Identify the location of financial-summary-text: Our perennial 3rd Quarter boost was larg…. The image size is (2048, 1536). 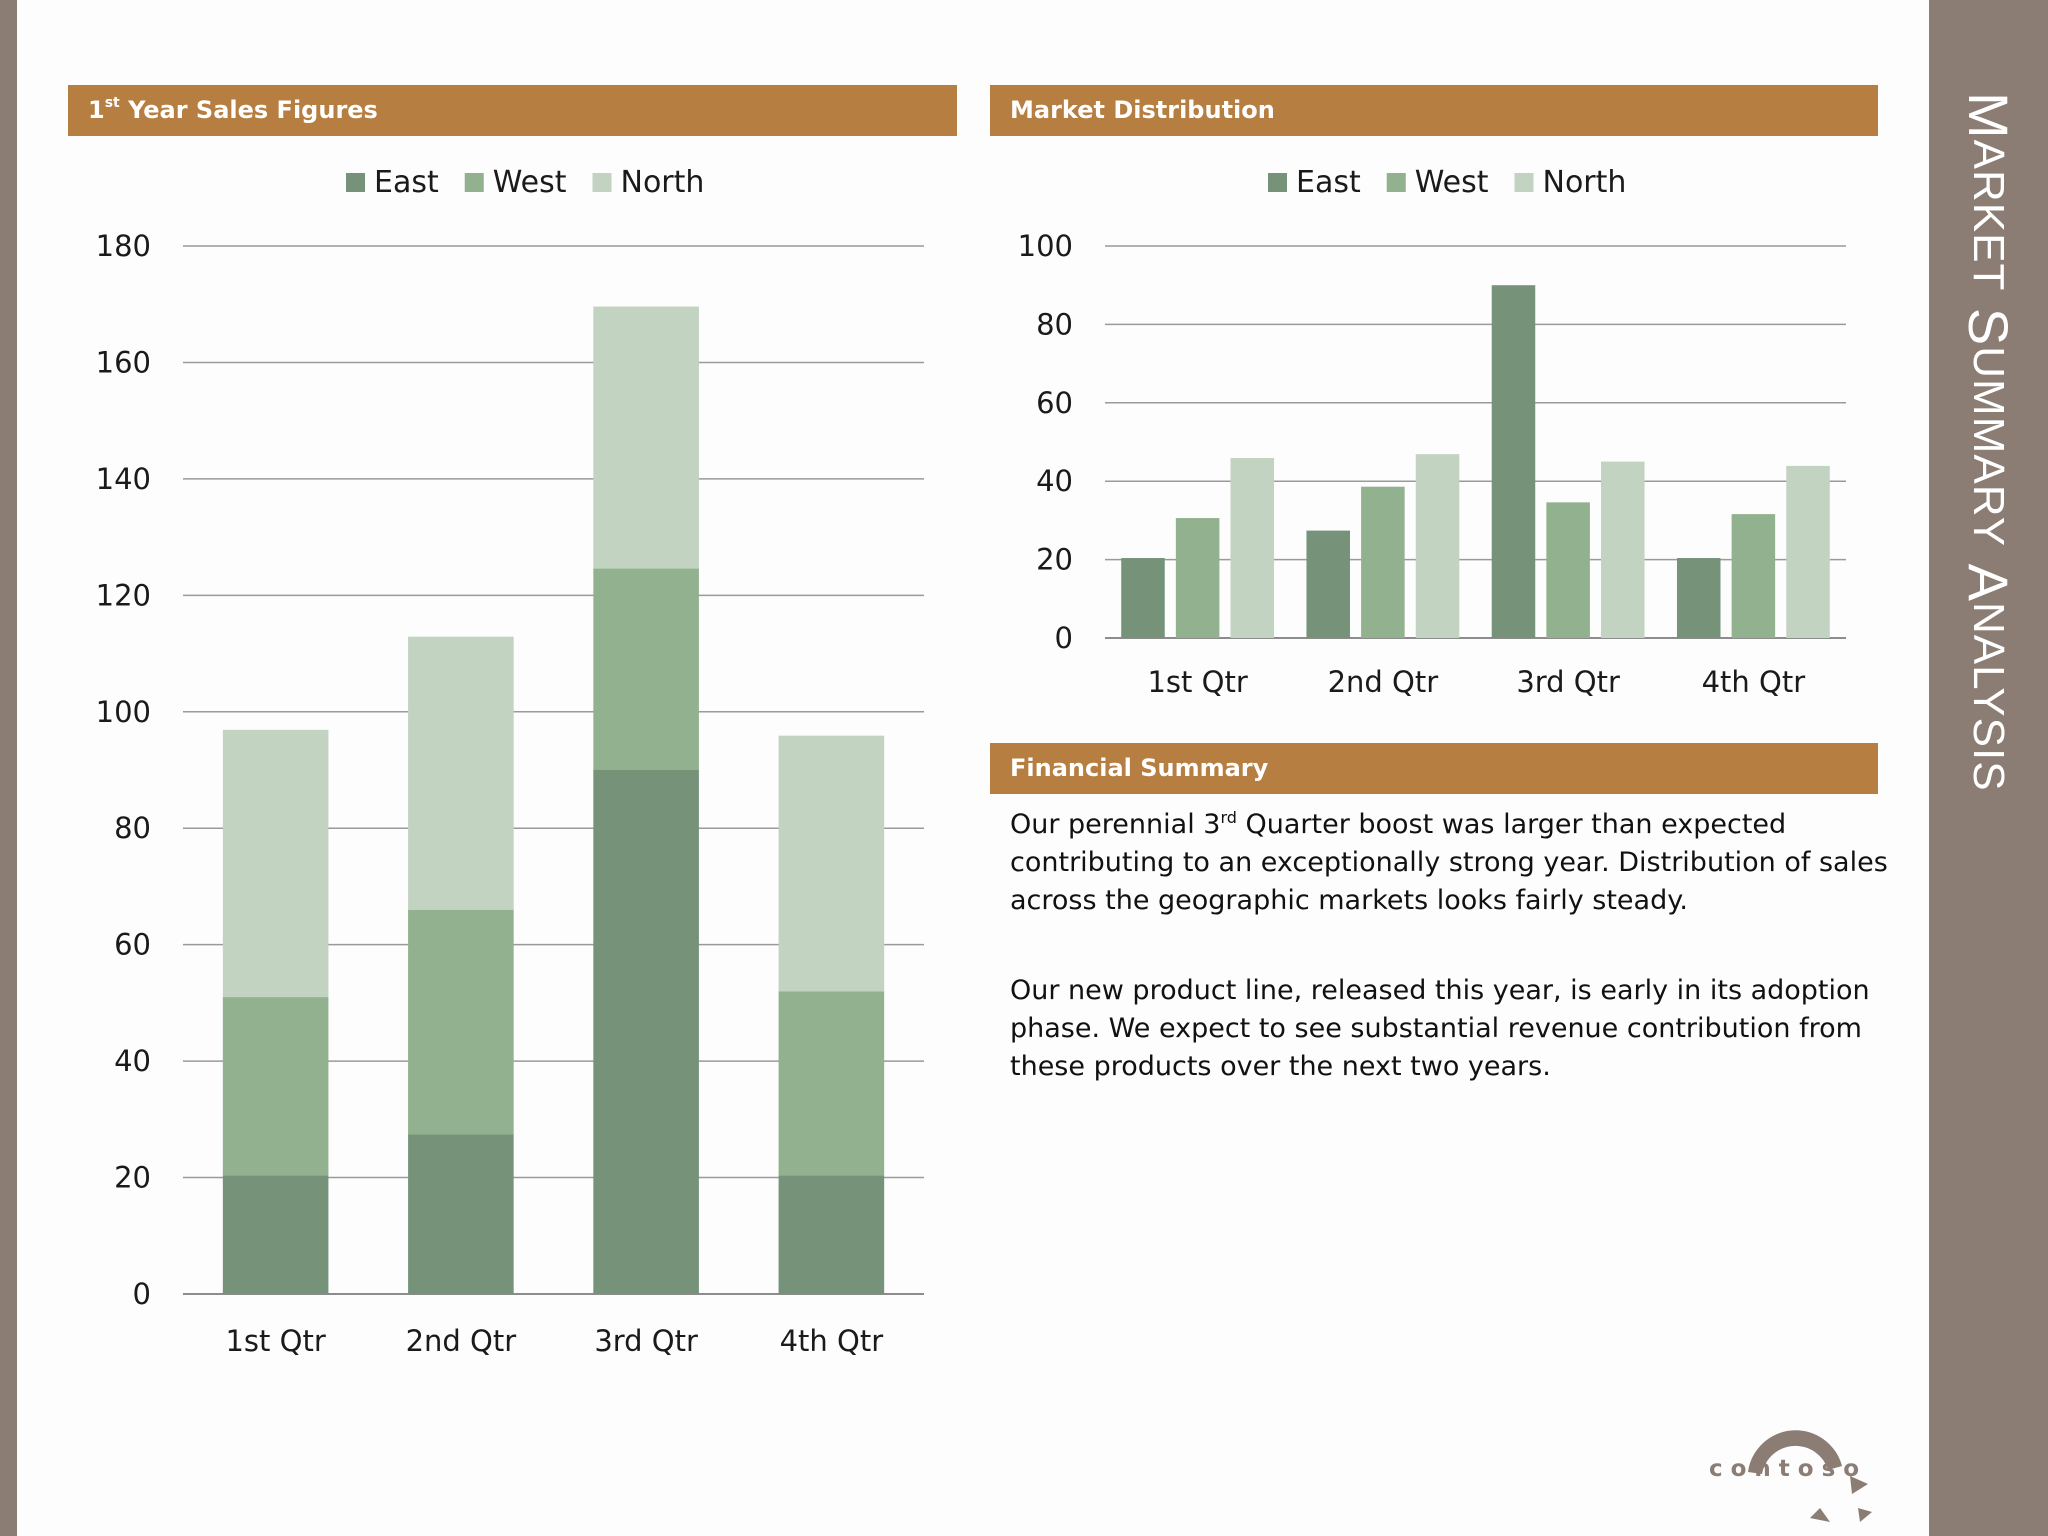
(1450, 972).